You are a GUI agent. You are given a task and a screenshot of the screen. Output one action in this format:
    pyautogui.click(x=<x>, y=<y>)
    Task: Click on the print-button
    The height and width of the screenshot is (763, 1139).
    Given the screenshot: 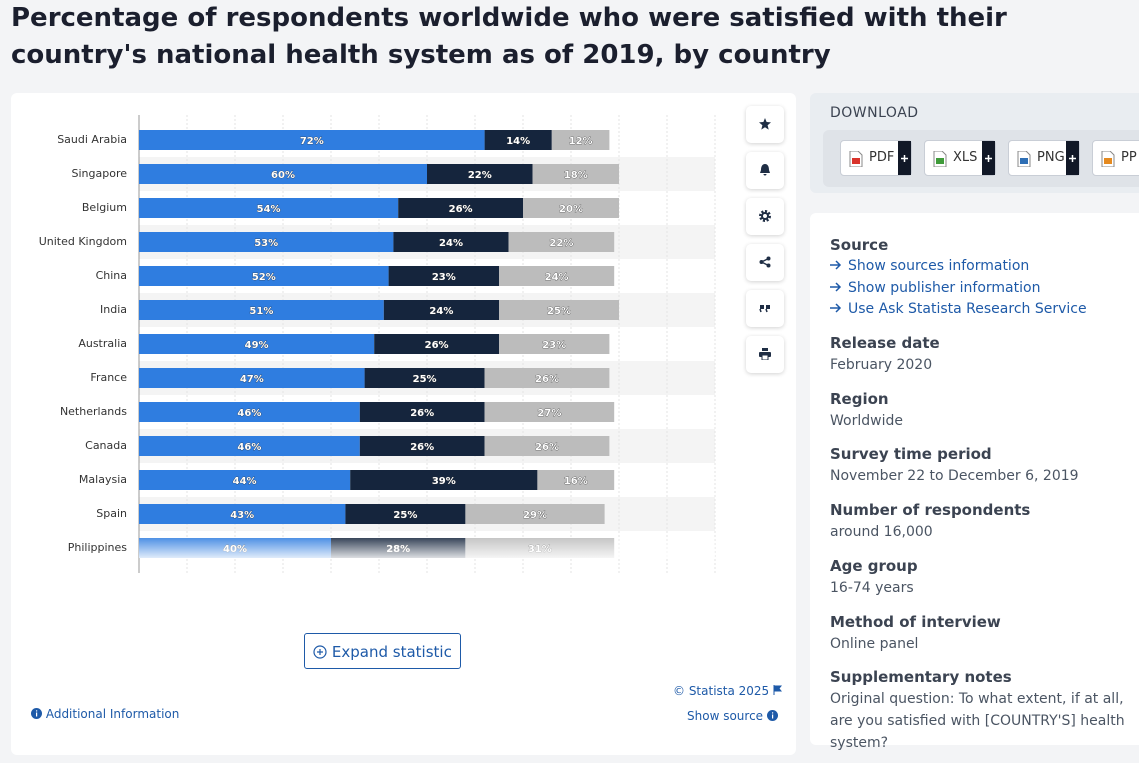 What is the action you would take?
    pyautogui.click(x=765, y=354)
    